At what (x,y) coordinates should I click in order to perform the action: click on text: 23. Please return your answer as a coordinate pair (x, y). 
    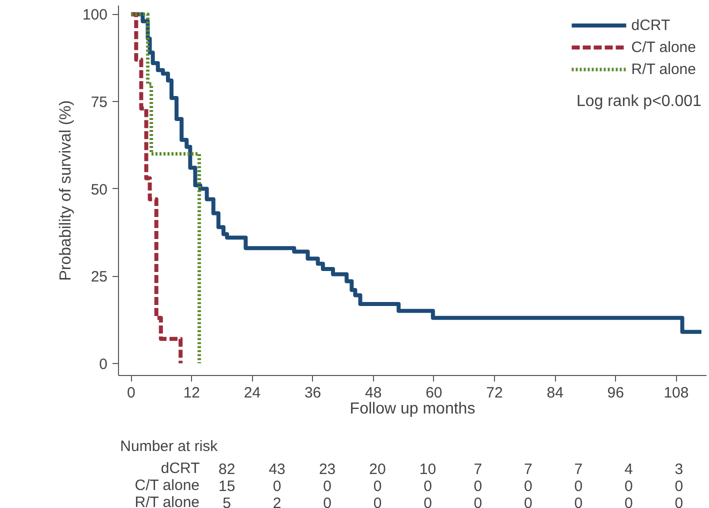
    Looking at the image, I should click on (327, 469).